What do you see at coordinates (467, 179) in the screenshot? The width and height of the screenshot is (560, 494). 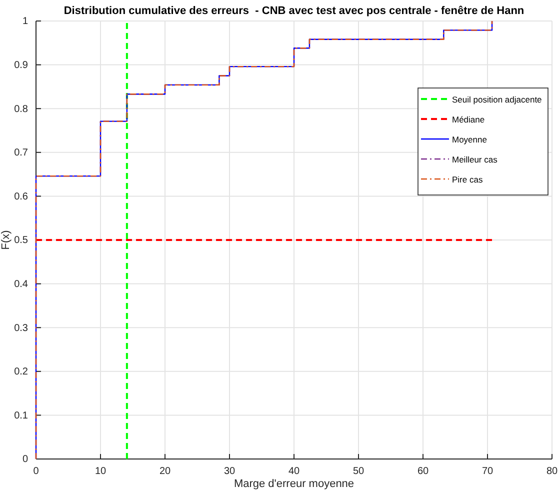 I see `legend-label: Pire cas` at bounding box center [467, 179].